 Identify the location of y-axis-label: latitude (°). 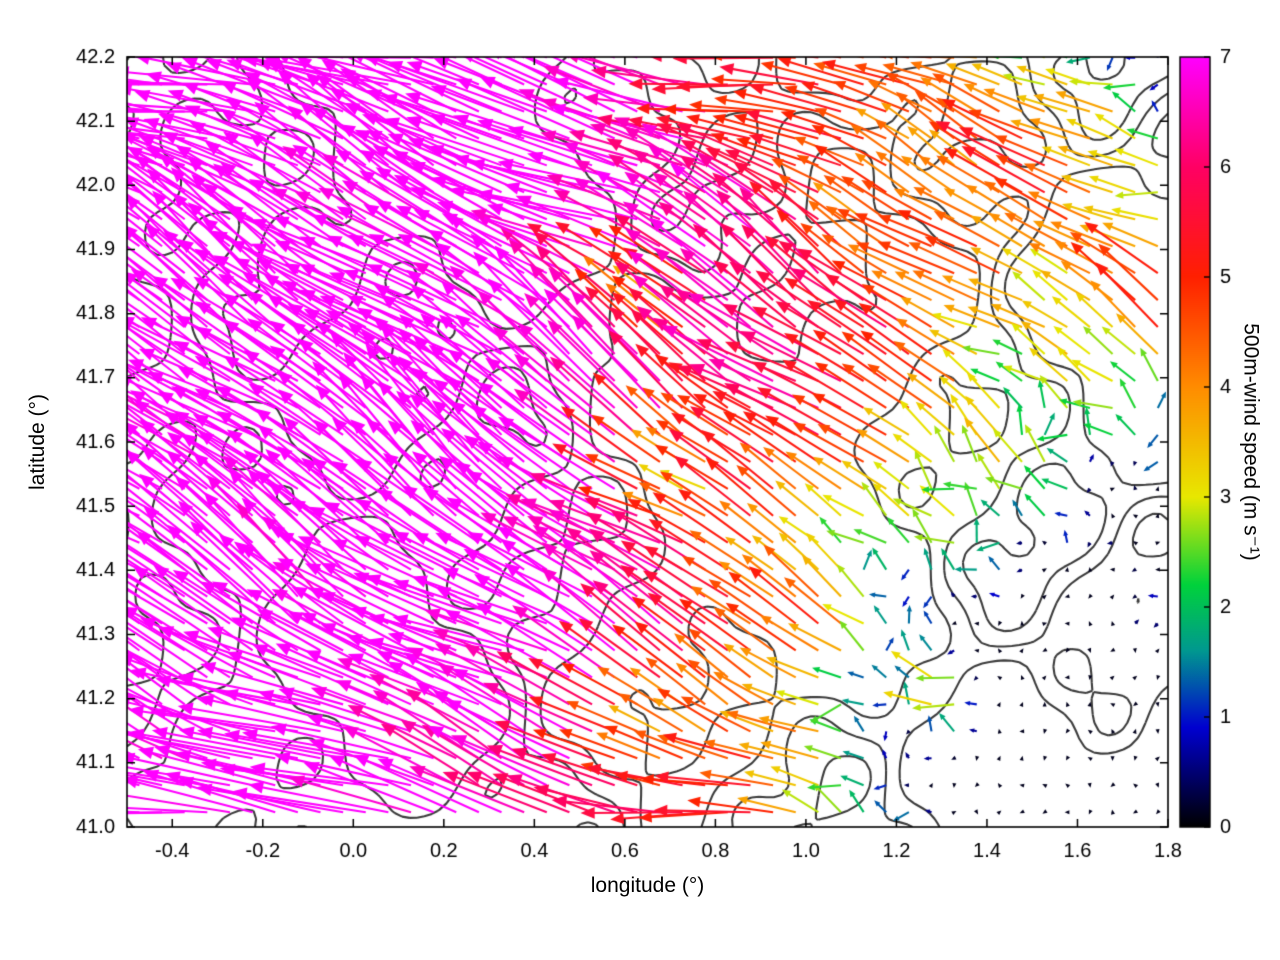
(37, 442).